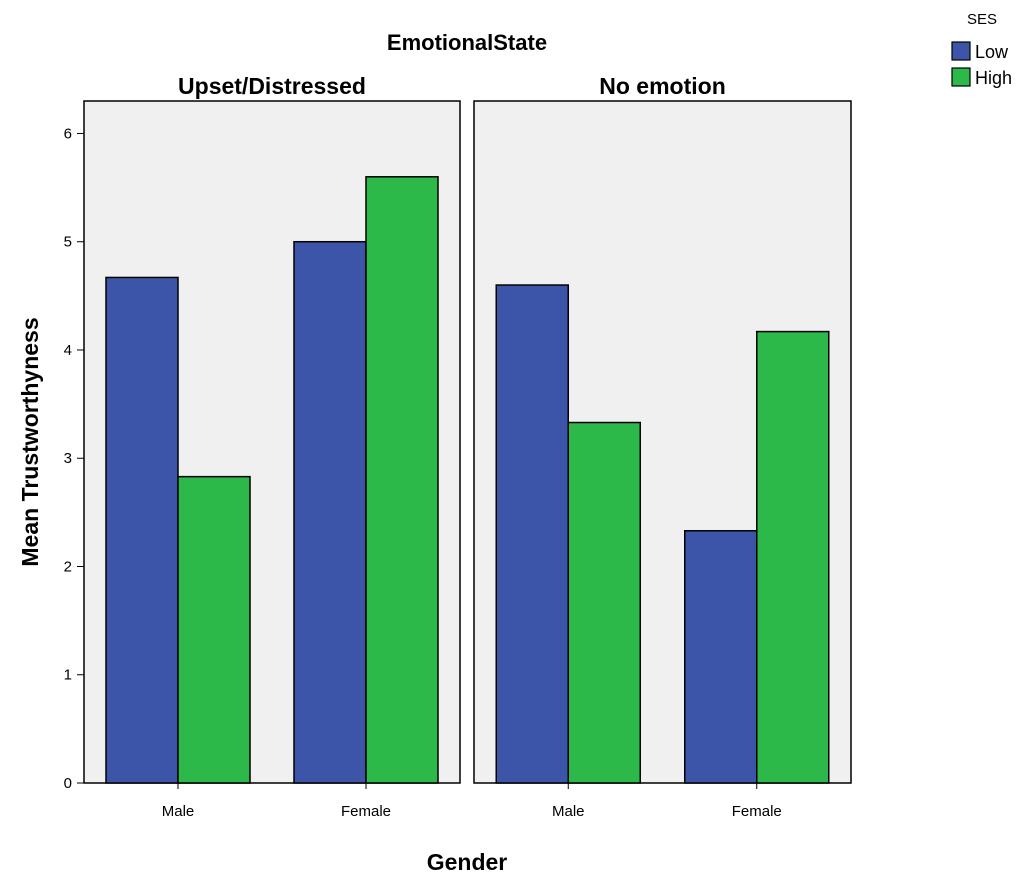 This screenshot has height=880, width=1021. I want to click on y-tick-label: 2, so click(68, 566).